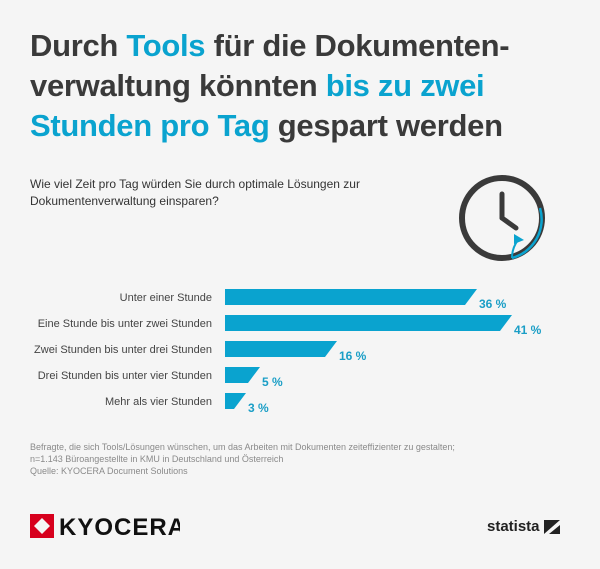 The image size is (600, 569). What do you see at coordinates (528, 330) in the screenshot?
I see `value-label: 41 %` at bounding box center [528, 330].